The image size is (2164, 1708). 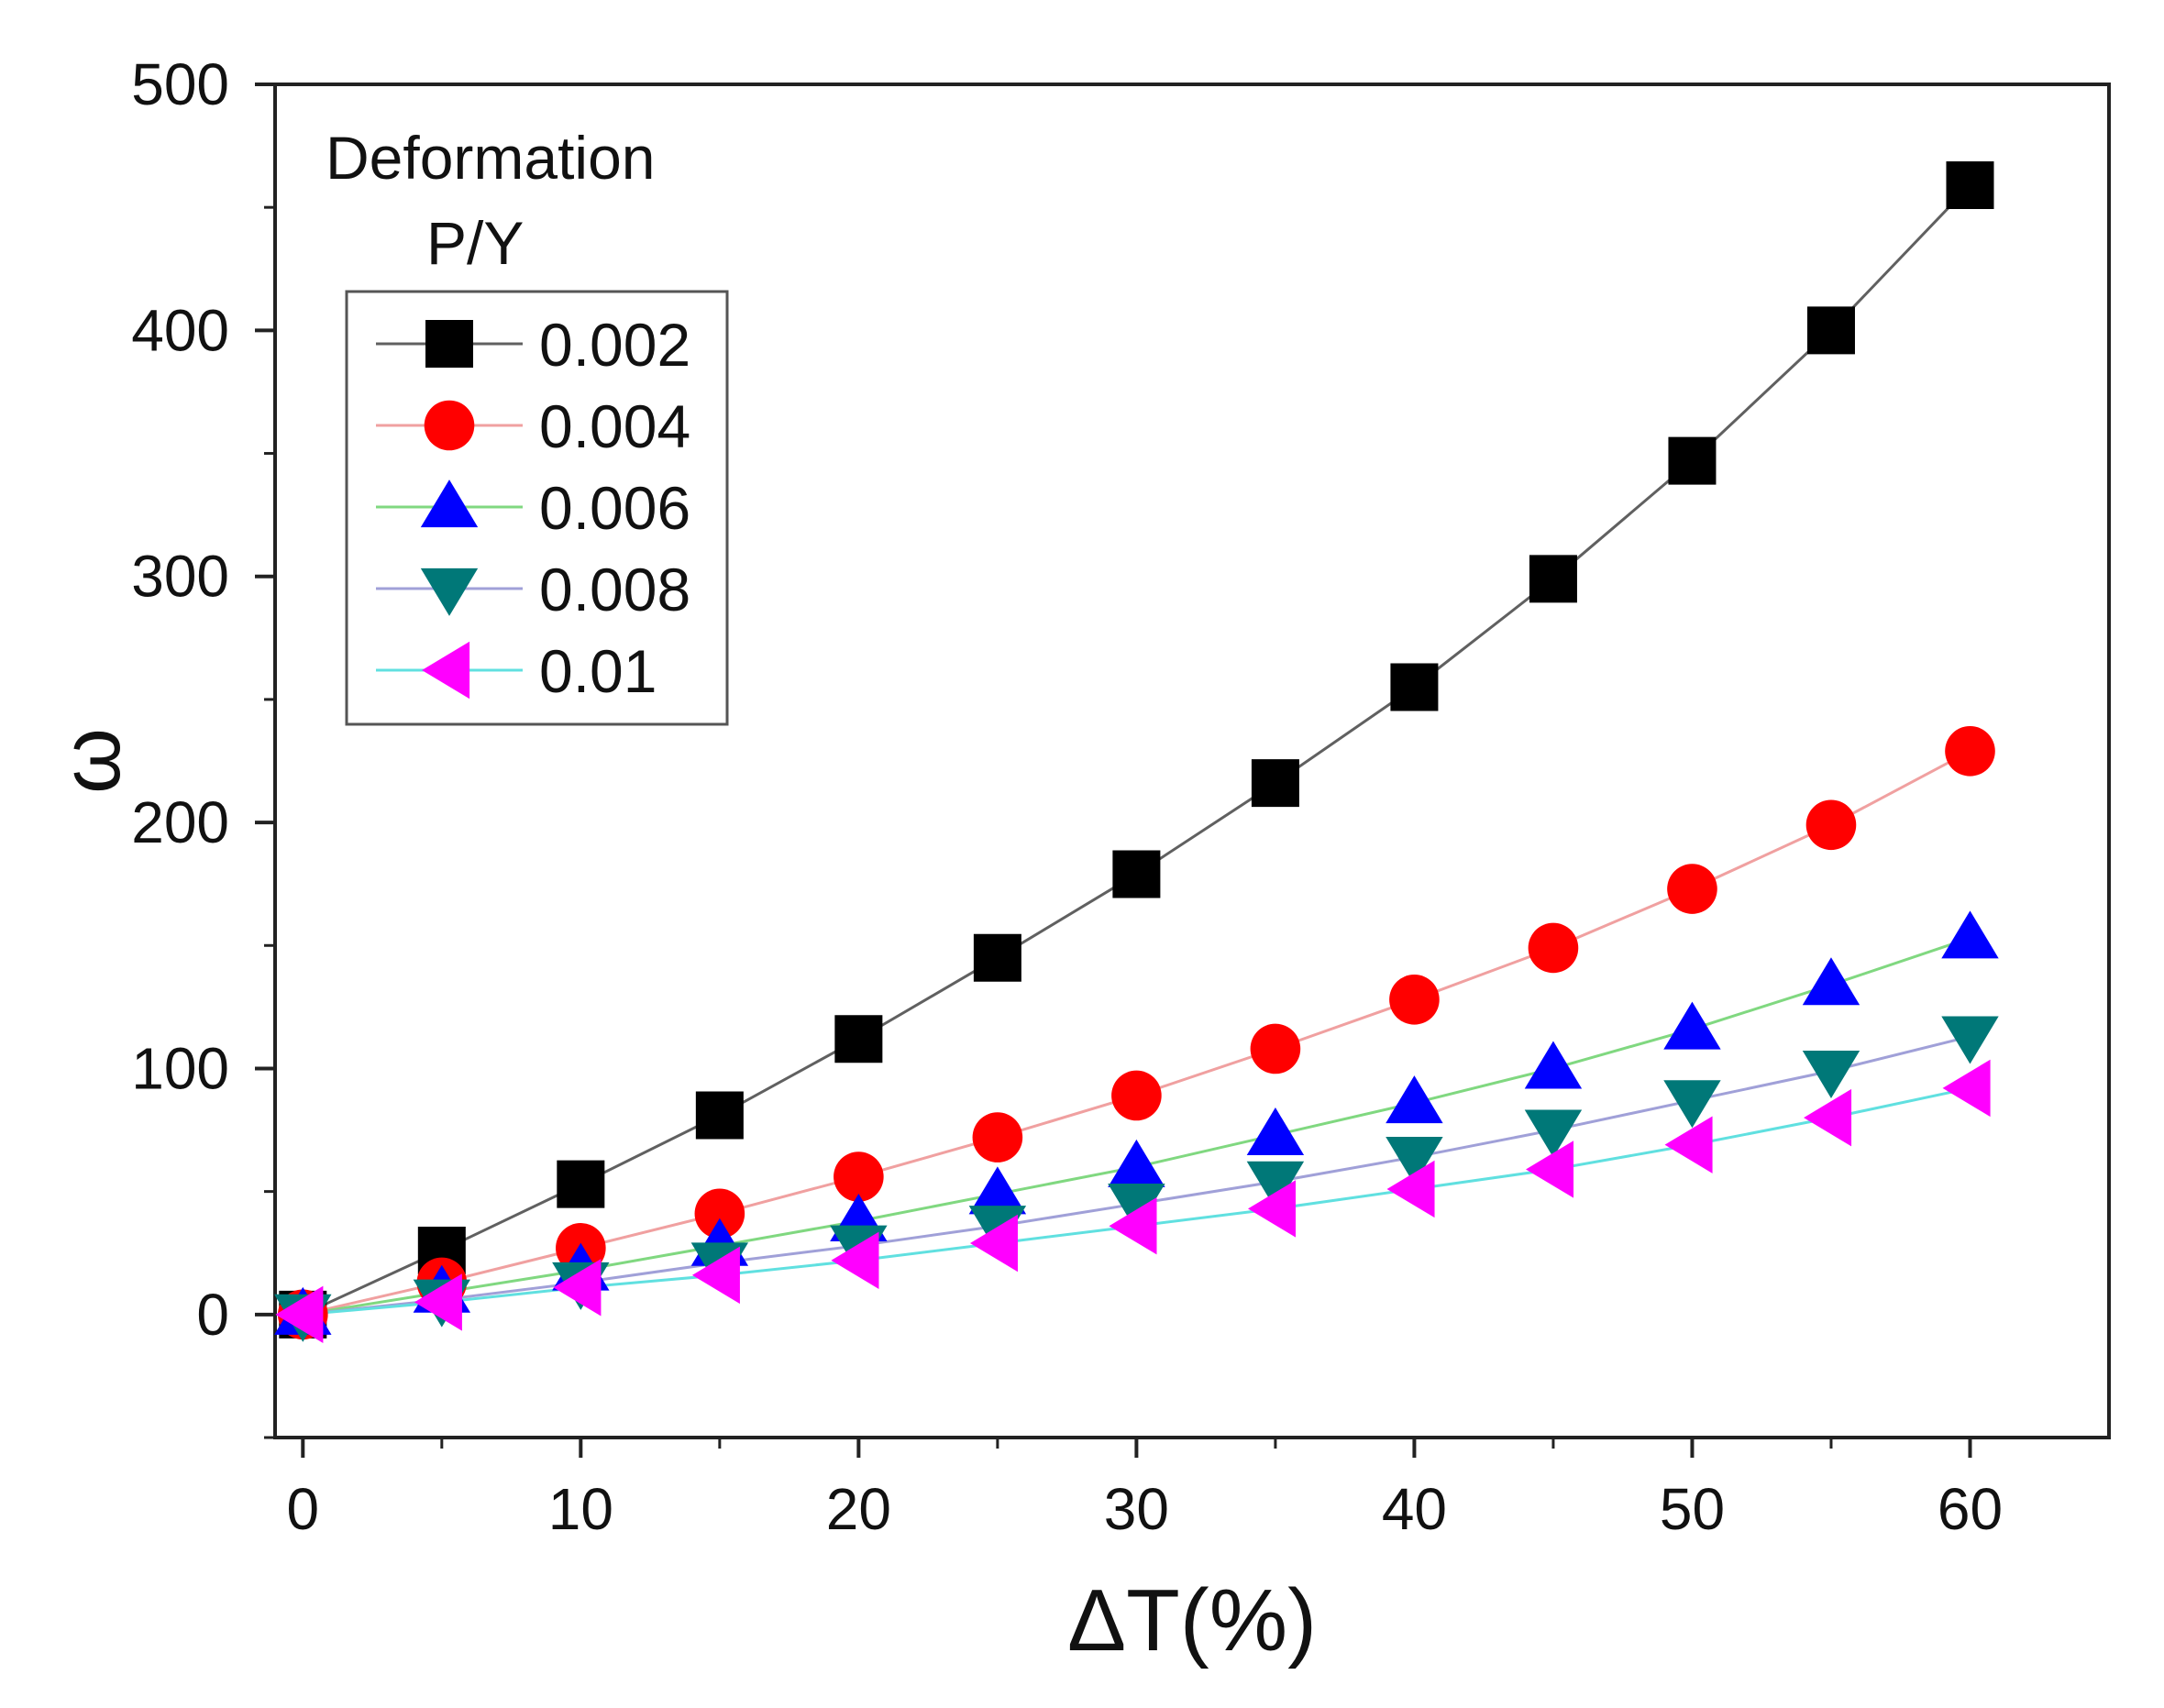 What do you see at coordinates (180, 577) in the screenshot?
I see `y-tick-label: 300` at bounding box center [180, 577].